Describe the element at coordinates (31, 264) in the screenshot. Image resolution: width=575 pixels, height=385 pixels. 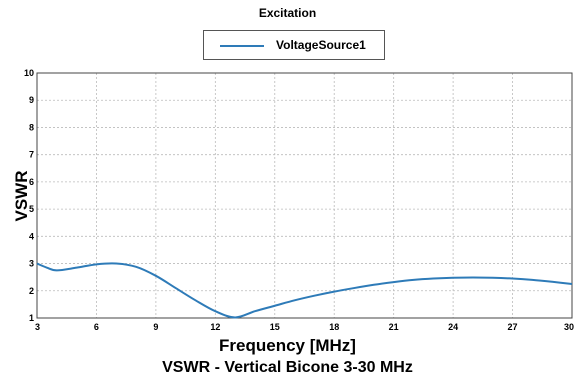
I see `y-tick-label: 3` at that location.